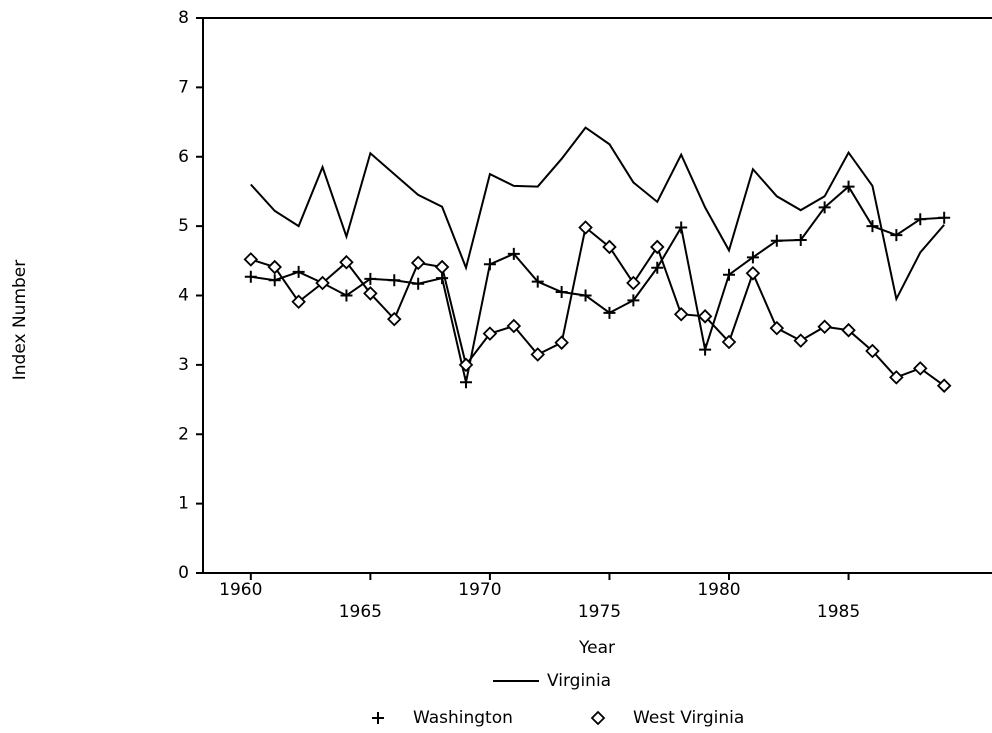 This screenshot has height=733, width=992. What do you see at coordinates (688, 718) in the screenshot?
I see `legend-label: West Virginia` at bounding box center [688, 718].